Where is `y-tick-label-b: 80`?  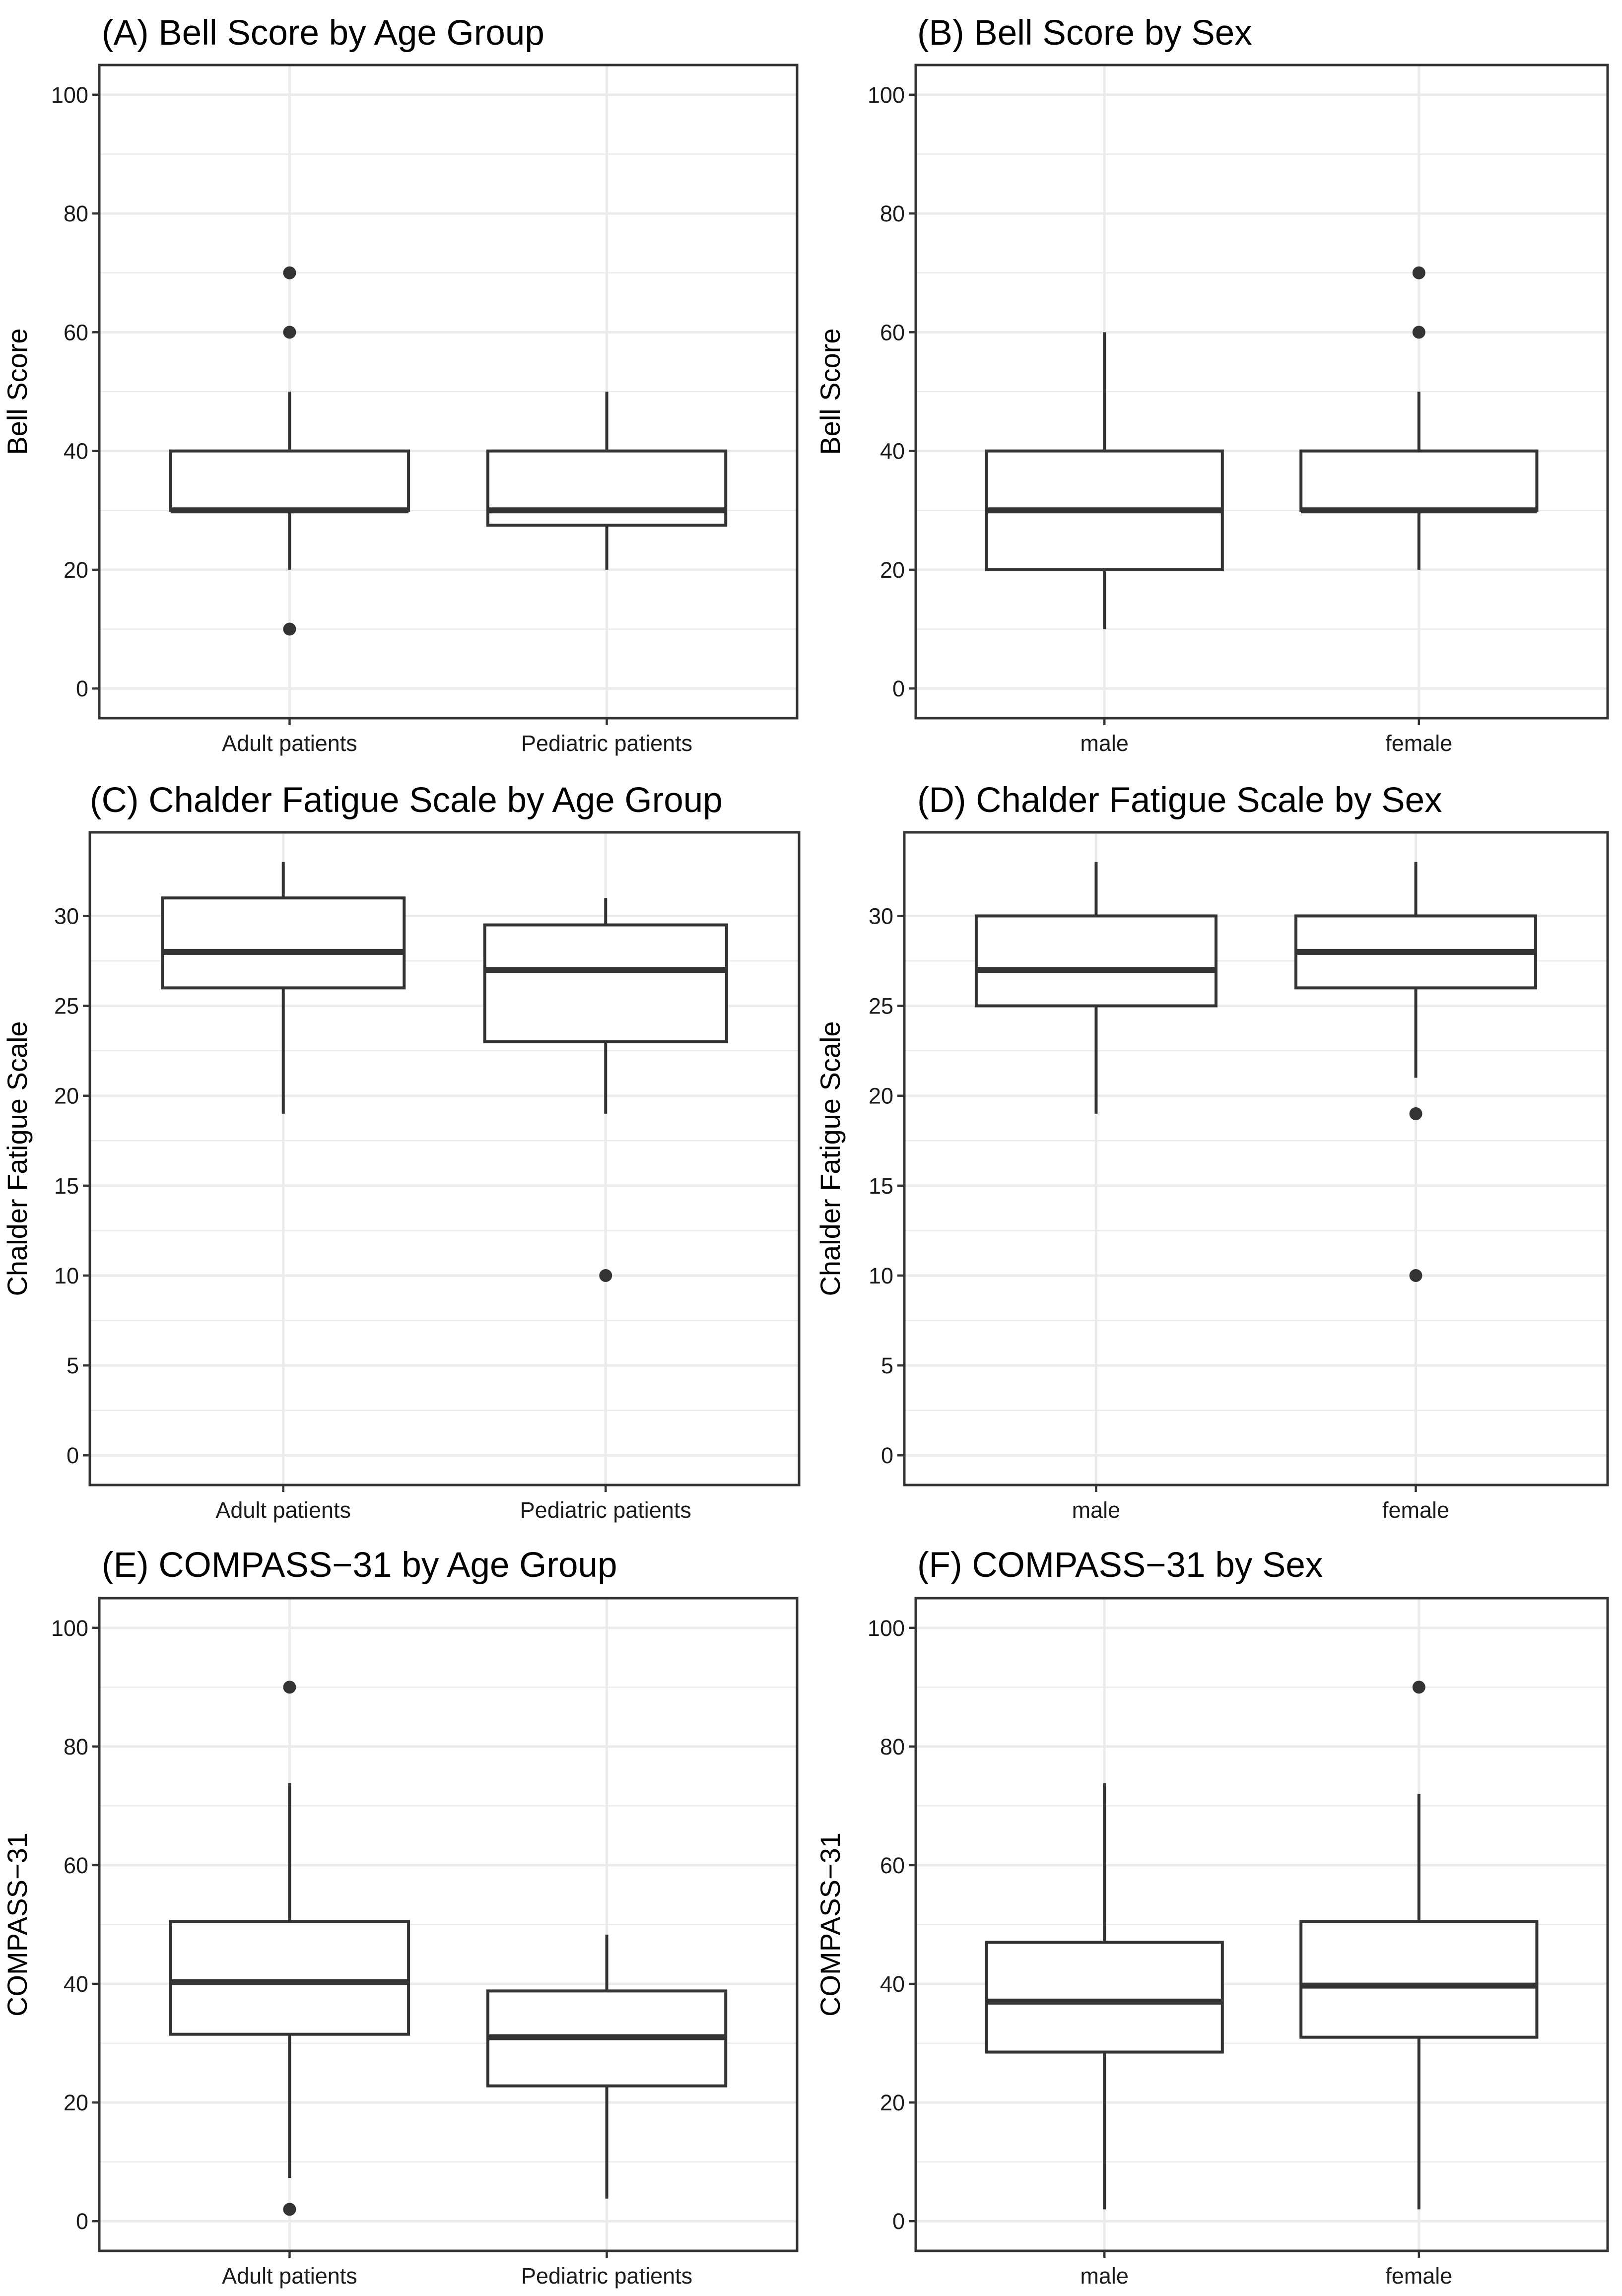
y-tick-label-b: 80 is located at coordinates (892, 214).